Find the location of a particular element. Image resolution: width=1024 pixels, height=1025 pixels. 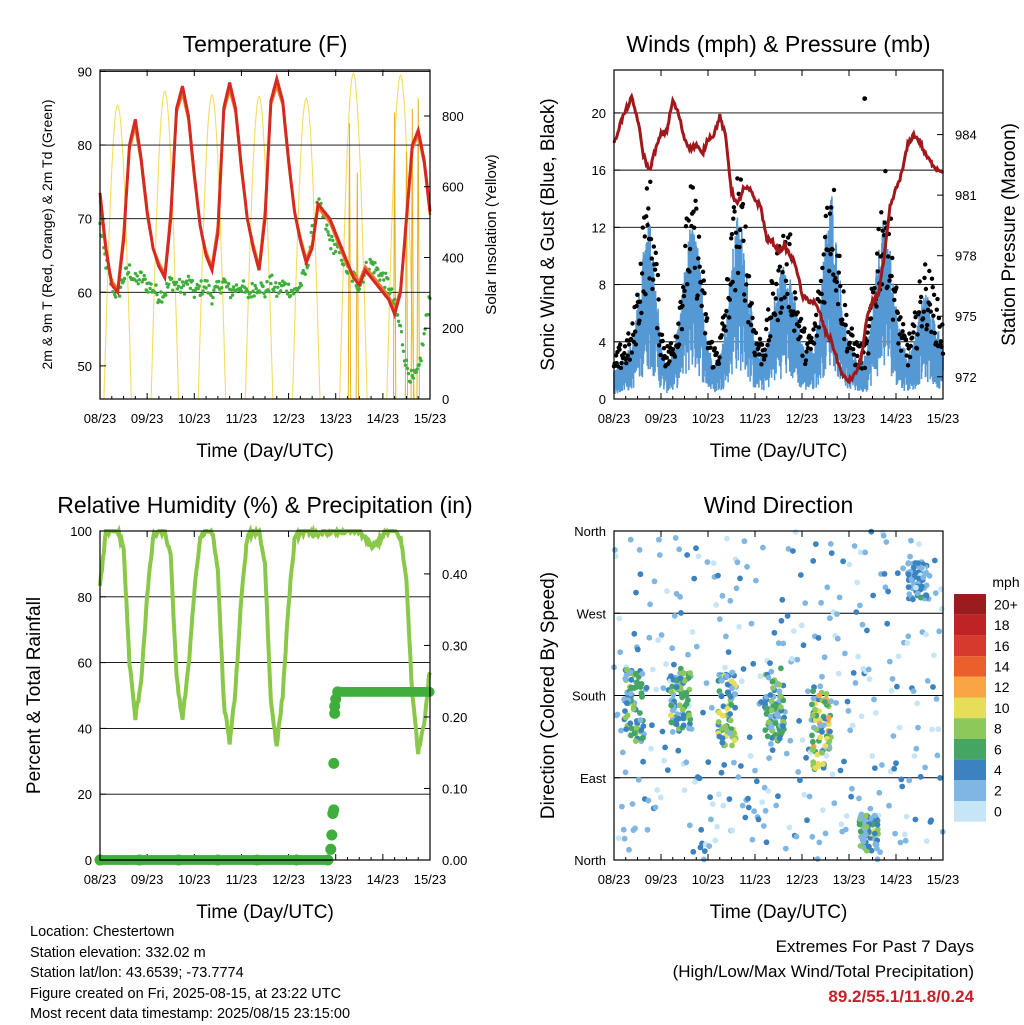

rh-series is located at coordinates (265, 639).